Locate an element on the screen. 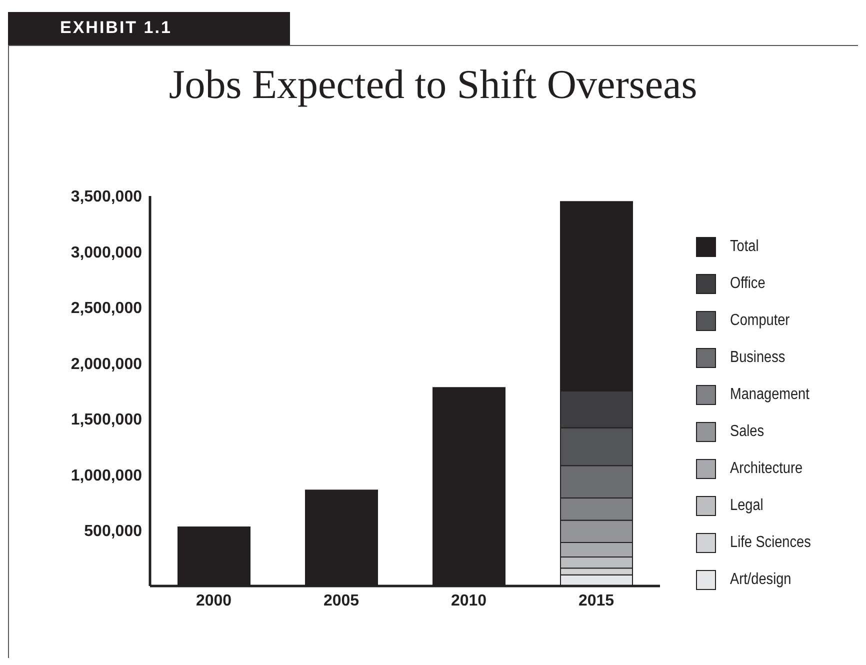  y-tick-label: 2,000,000 is located at coordinates (106, 364).